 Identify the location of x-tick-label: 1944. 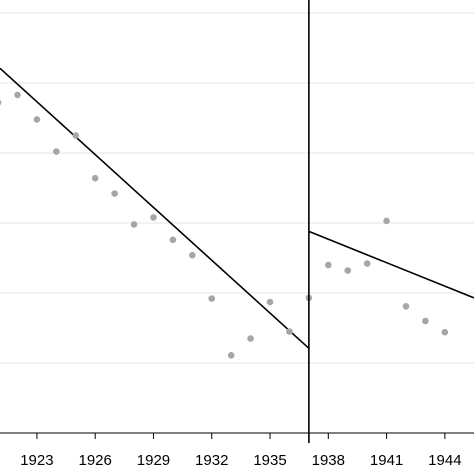
(444, 460).